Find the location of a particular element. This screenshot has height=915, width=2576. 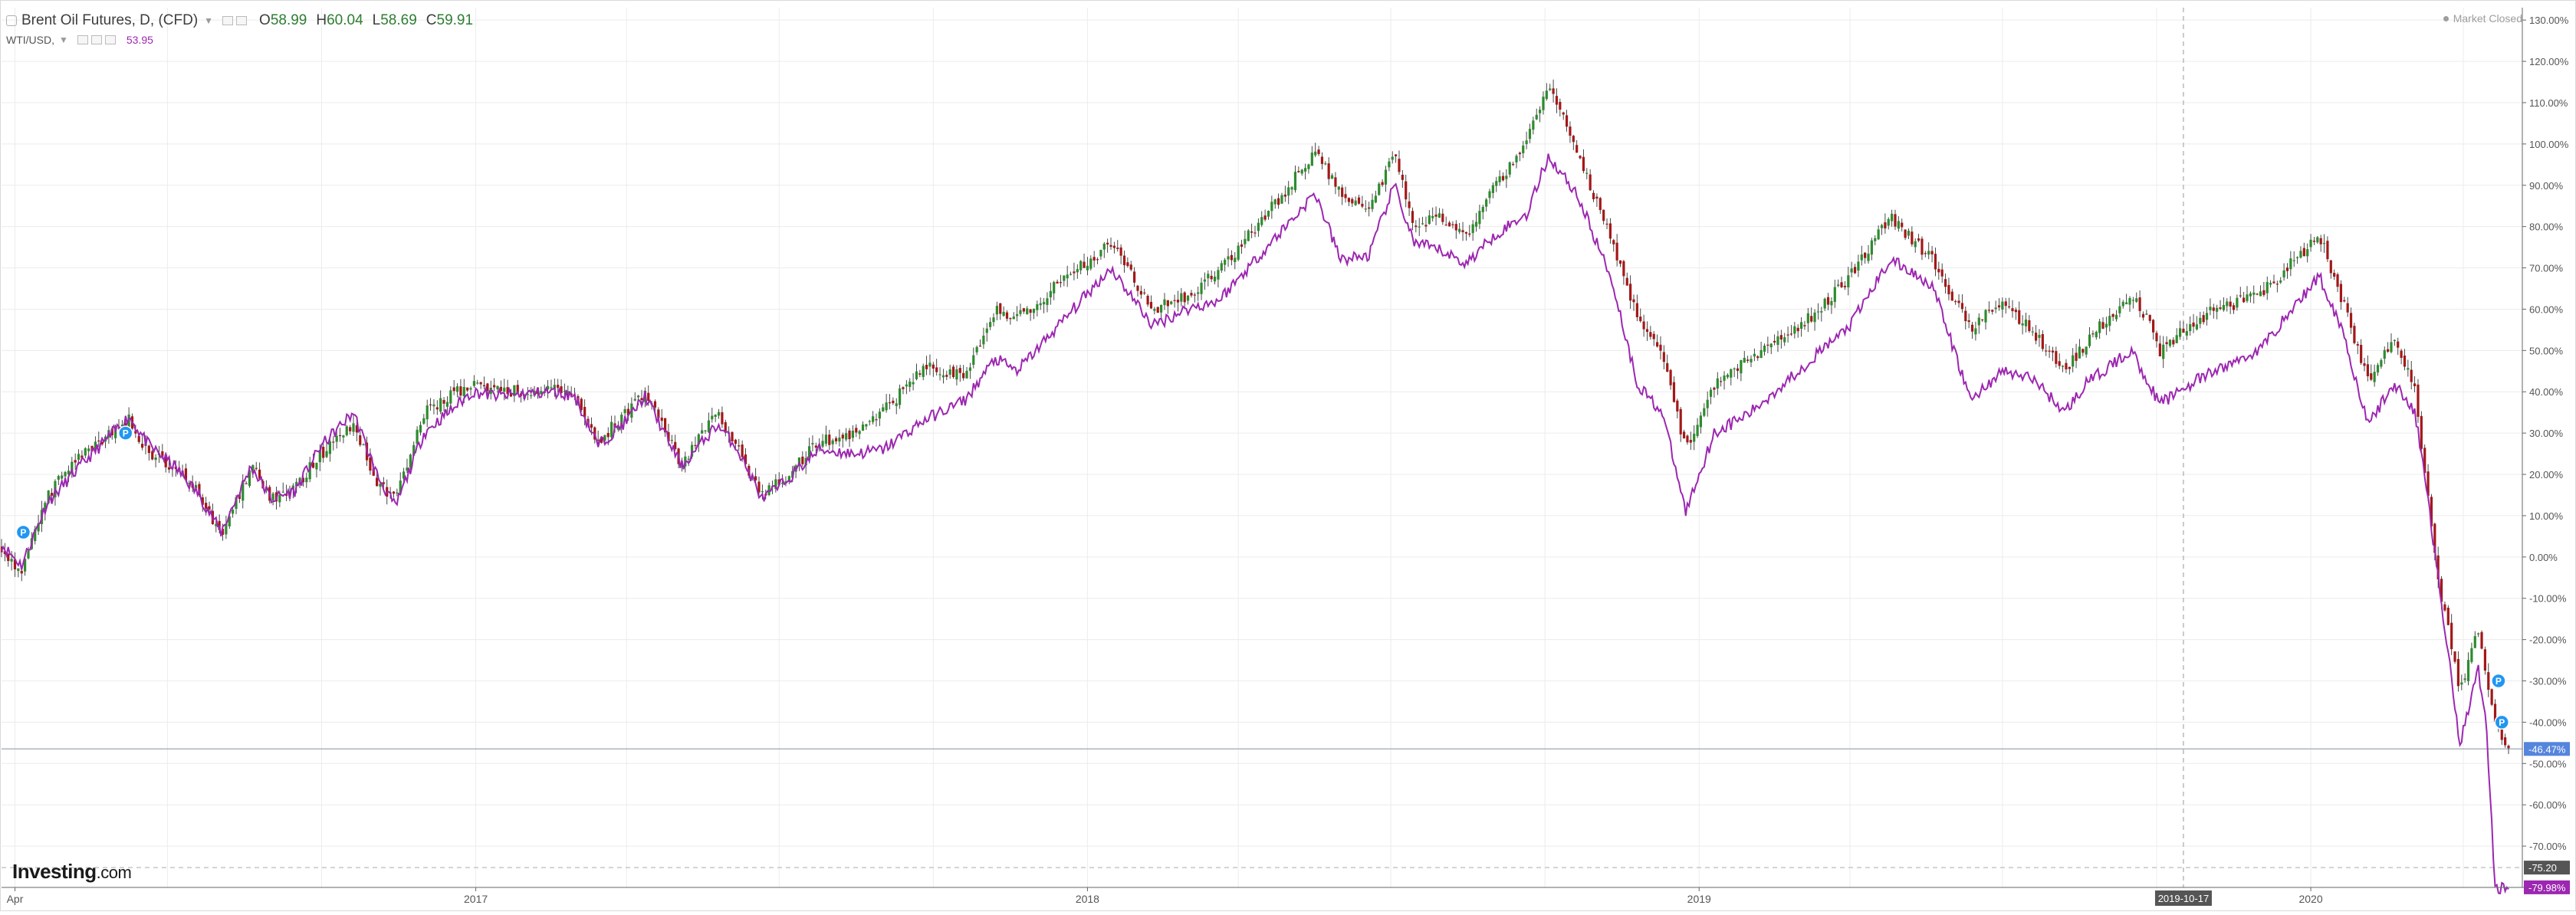

y-tick-label: 70.00% is located at coordinates (2547, 268).